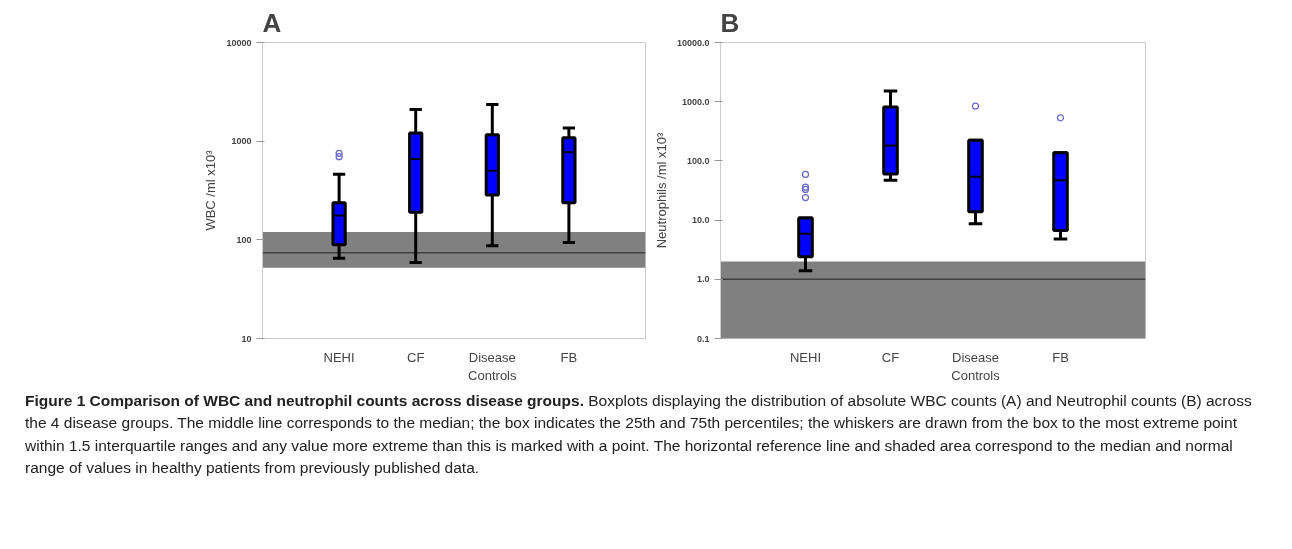  I want to click on y-tick-label: 10.0, so click(700, 220).